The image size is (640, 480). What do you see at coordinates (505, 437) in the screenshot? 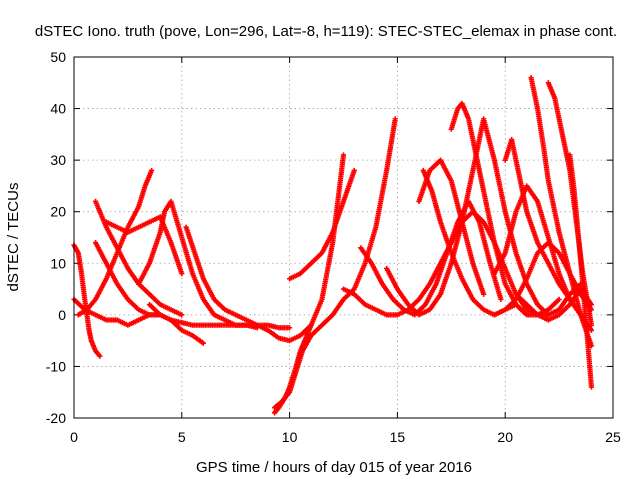
I see `x-tick-label: 20` at bounding box center [505, 437].